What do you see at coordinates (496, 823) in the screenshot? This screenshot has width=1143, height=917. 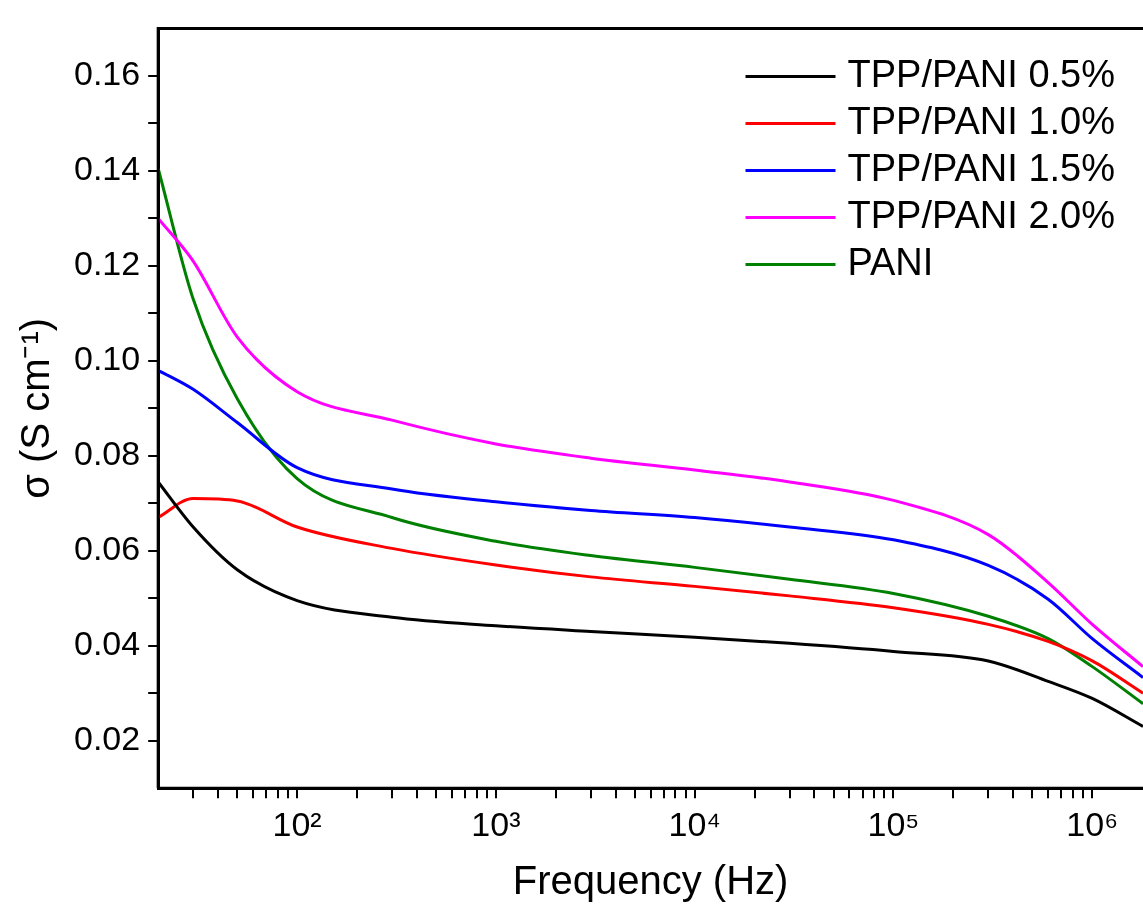 I see `x-tick-label: 10³` at bounding box center [496, 823].